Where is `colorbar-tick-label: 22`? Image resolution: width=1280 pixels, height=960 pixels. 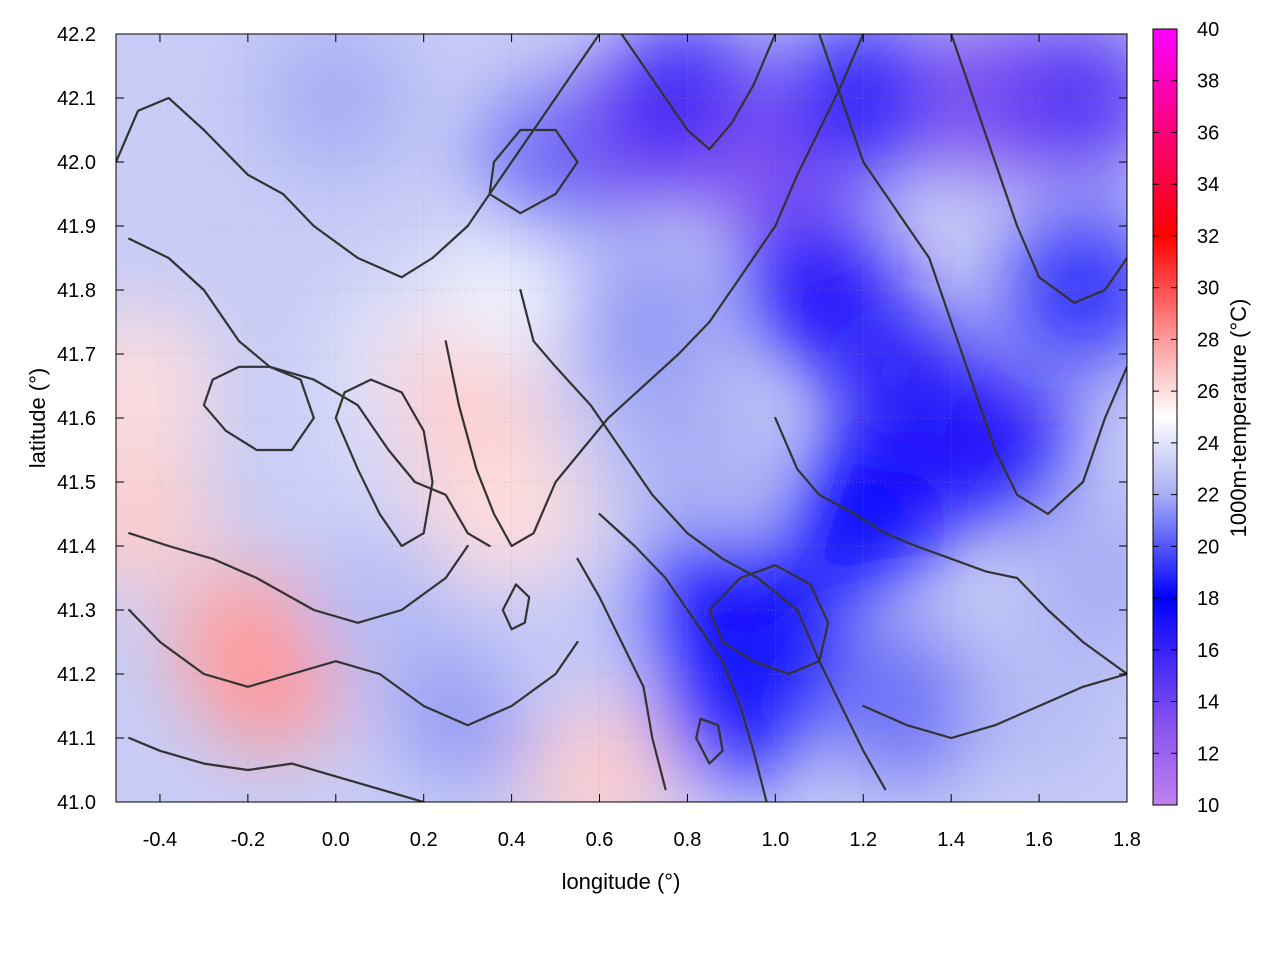
colorbar-tick-label: 22 is located at coordinates (1208, 496).